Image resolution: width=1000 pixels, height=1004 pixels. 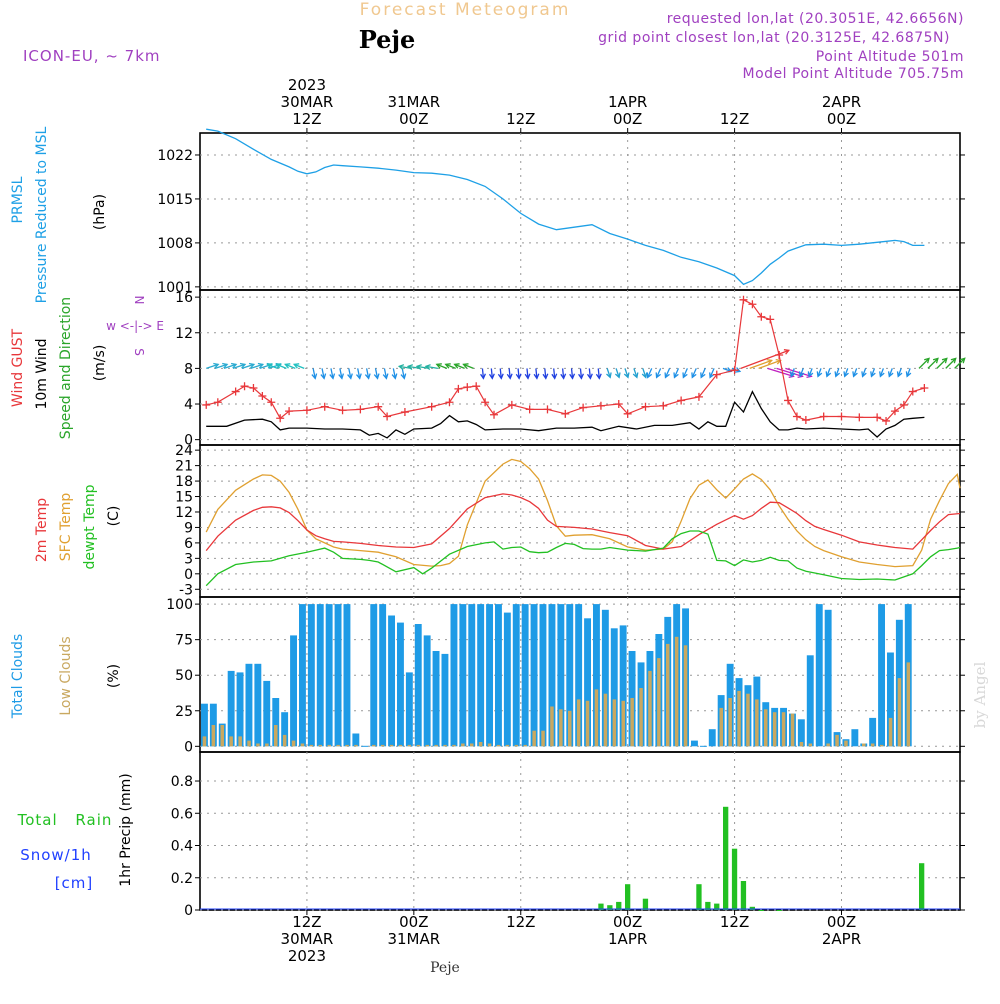 I want to click on snow-unit-label: [cm], so click(x=74, y=883).